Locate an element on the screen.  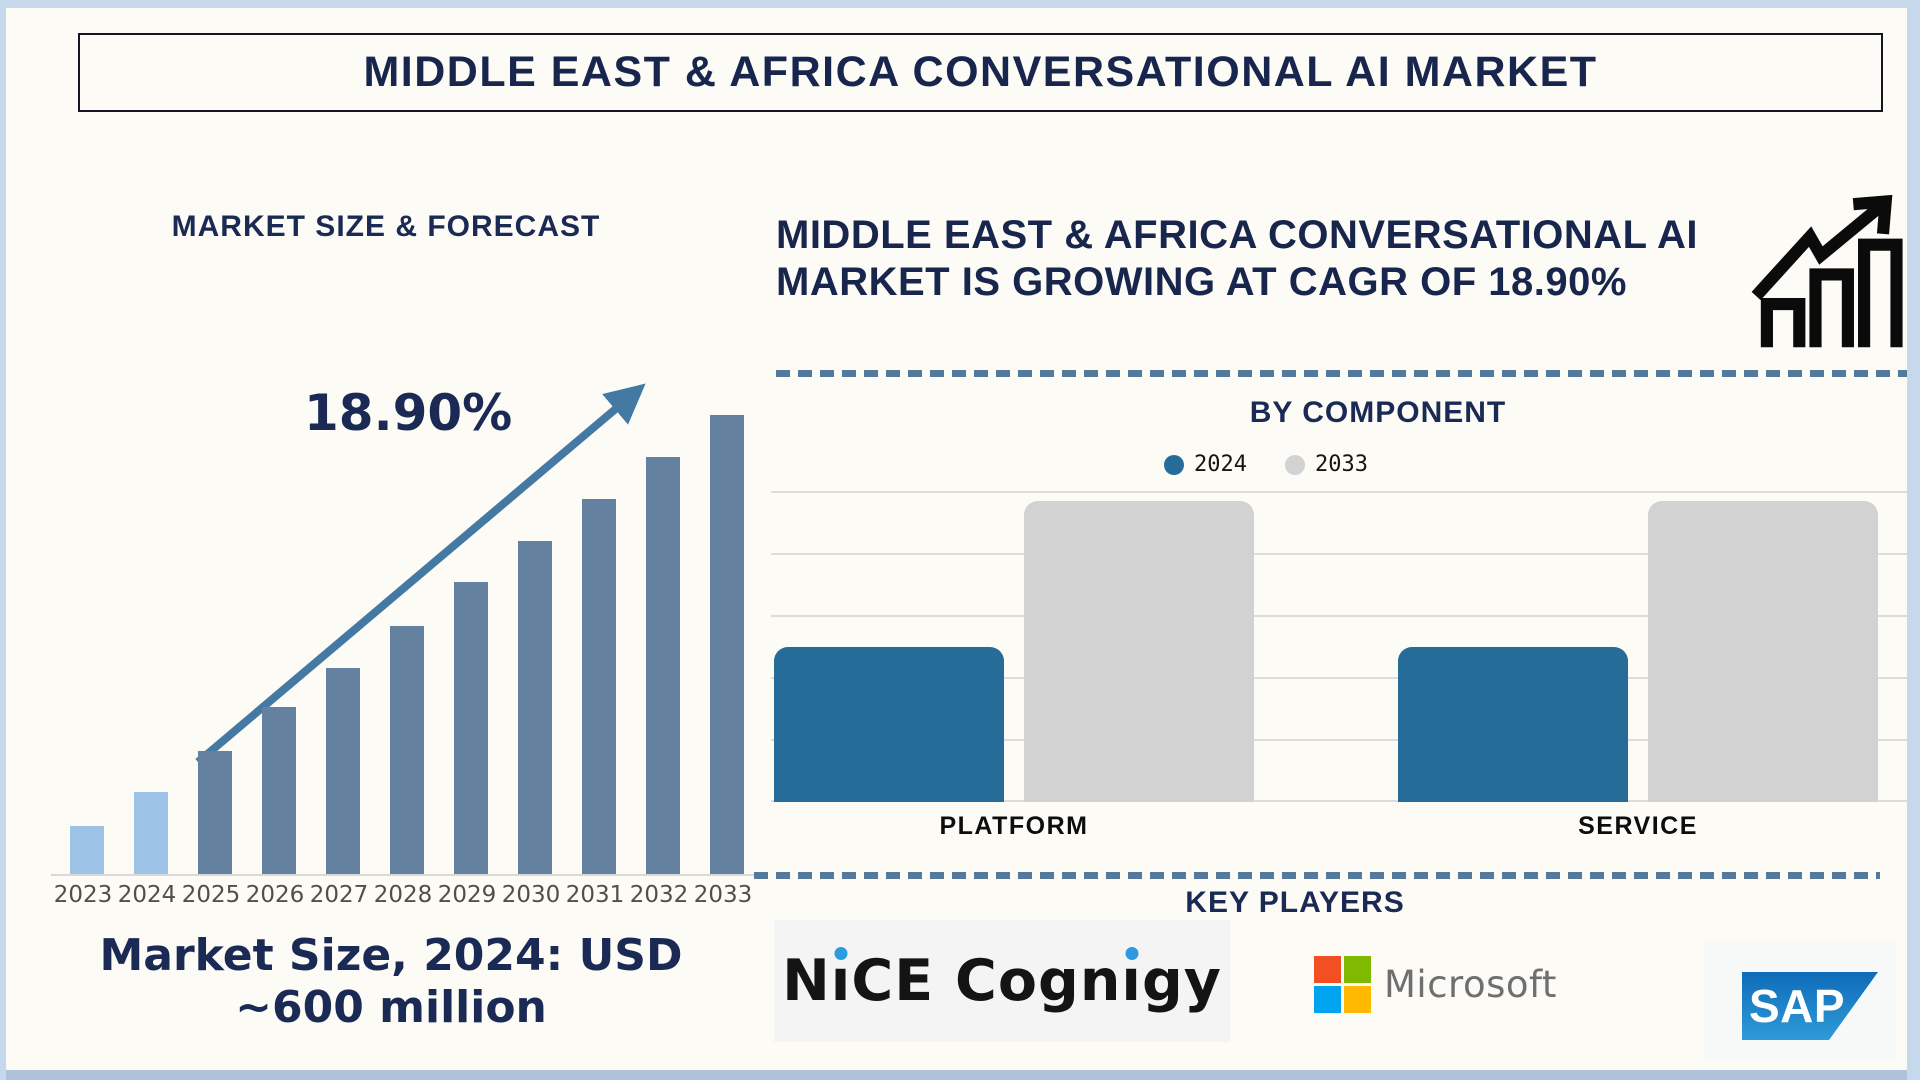
sap-wordmark: SAP is located at coordinates (1797, 1006).